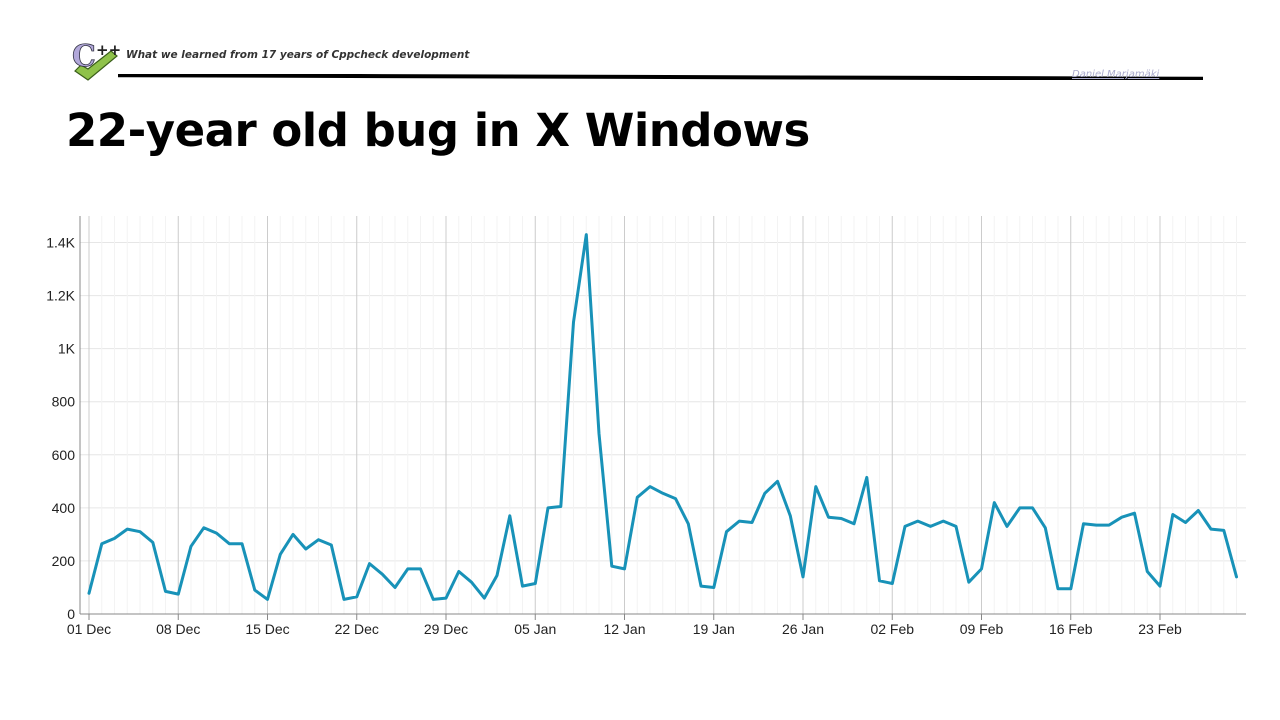 This screenshot has height=720, width=1280. I want to click on x-tick-label: 05 Jan, so click(535, 629).